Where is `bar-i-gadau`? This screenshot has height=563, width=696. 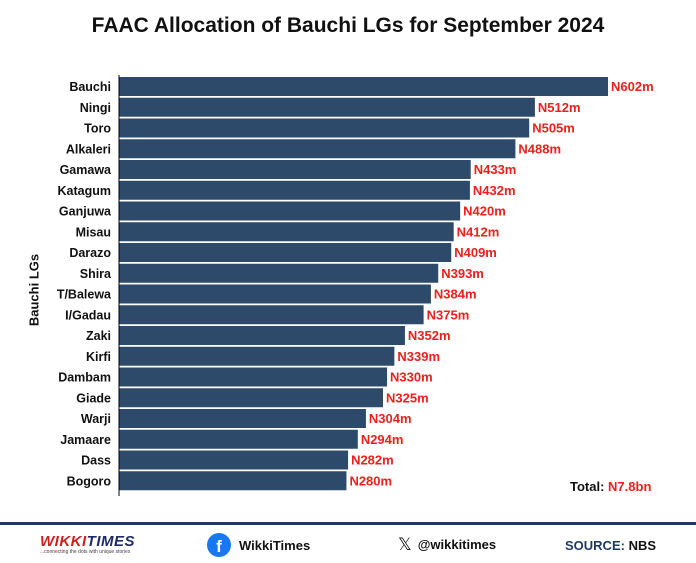 bar-i-gadau is located at coordinates (271, 315).